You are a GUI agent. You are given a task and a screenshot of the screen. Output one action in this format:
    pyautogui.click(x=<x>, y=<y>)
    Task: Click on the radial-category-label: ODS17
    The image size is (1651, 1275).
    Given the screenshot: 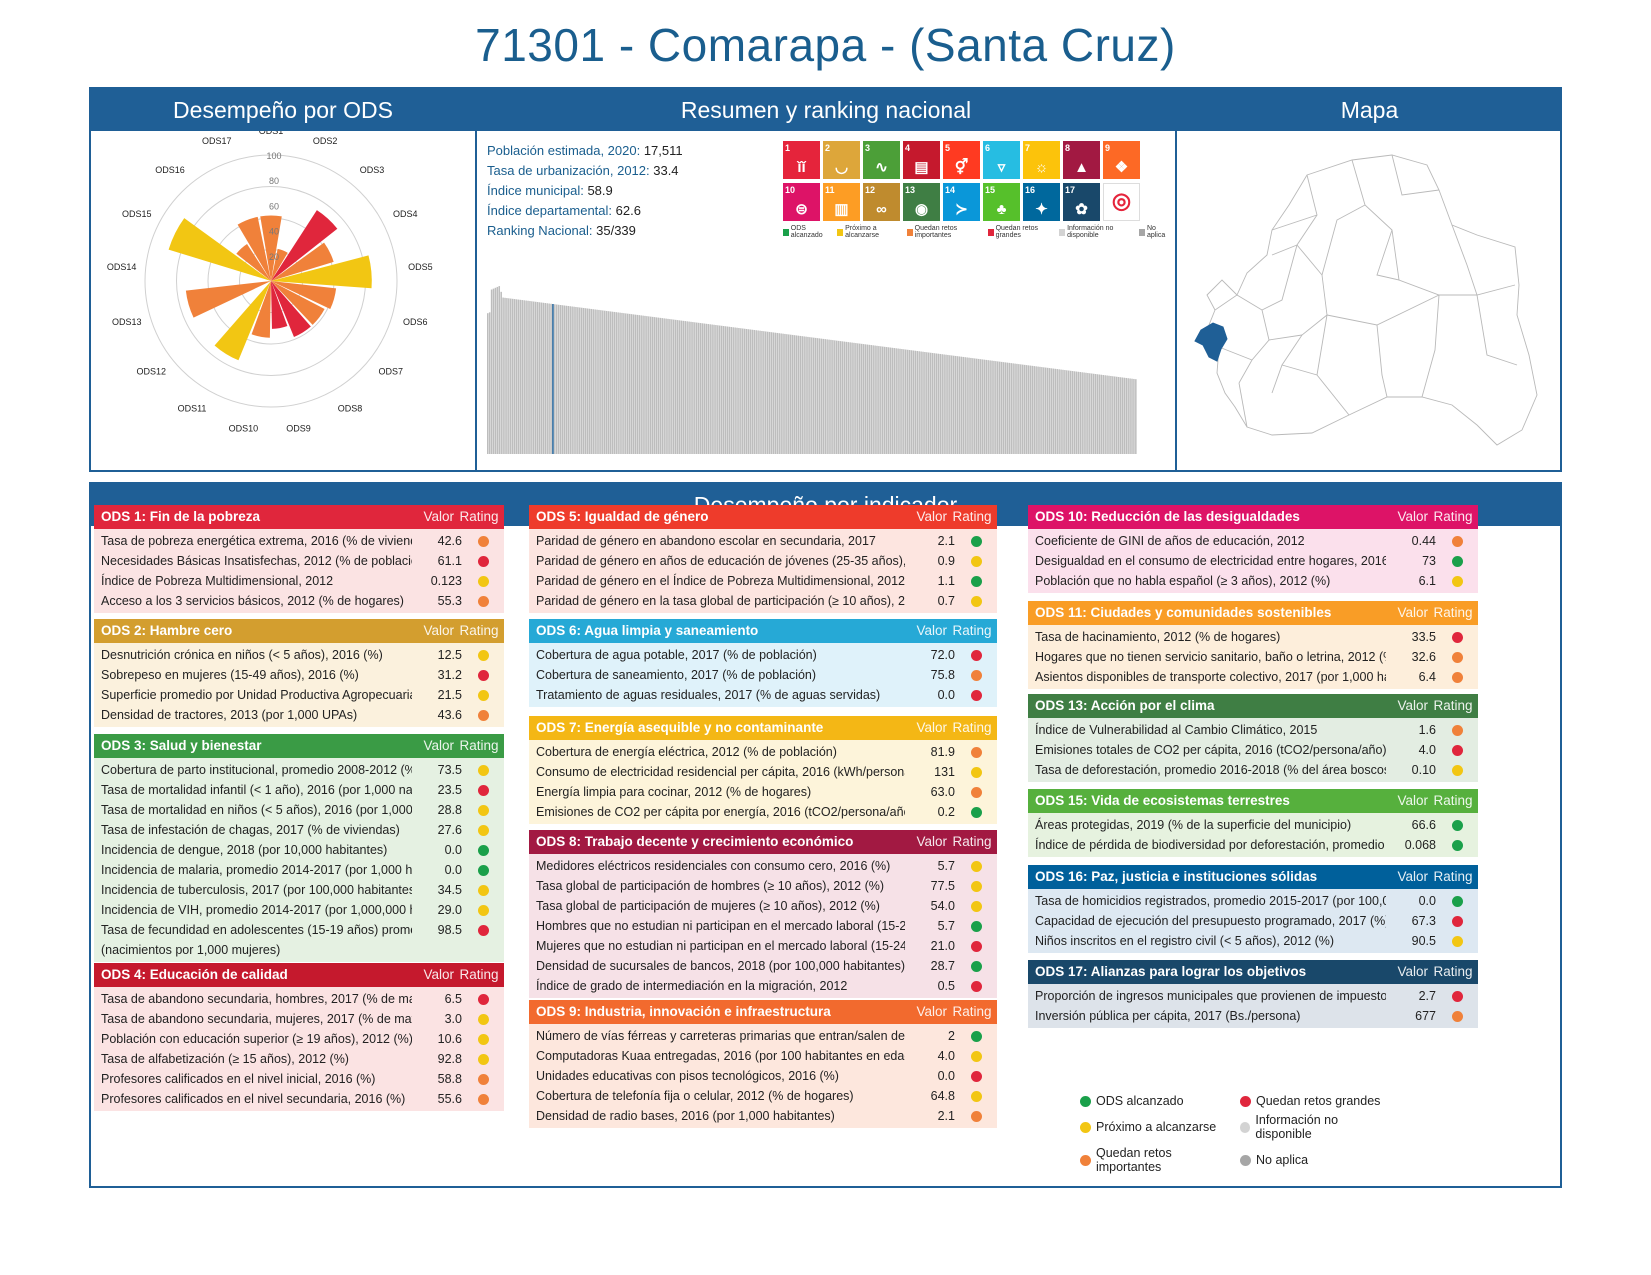 What is the action you would take?
    pyautogui.click(x=217, y=141)
    